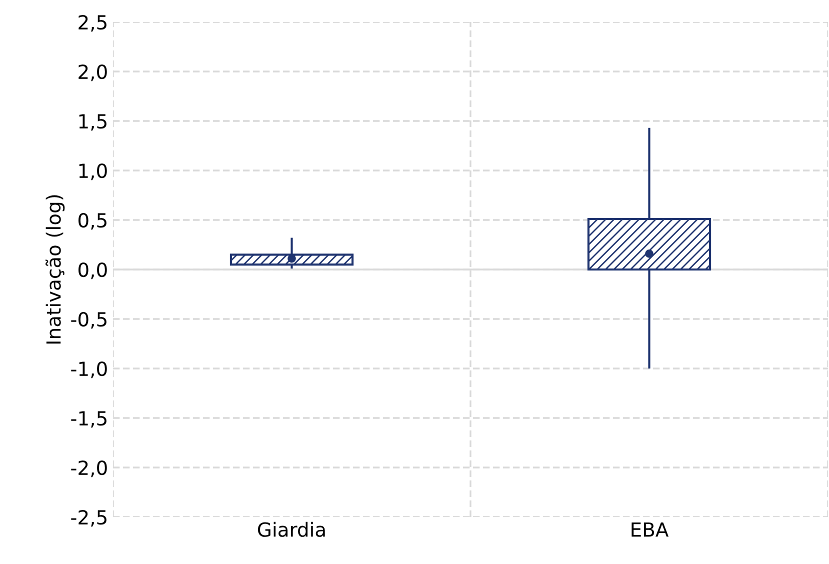  I want to click on x-tick-label: EBA, so click(650, 529).